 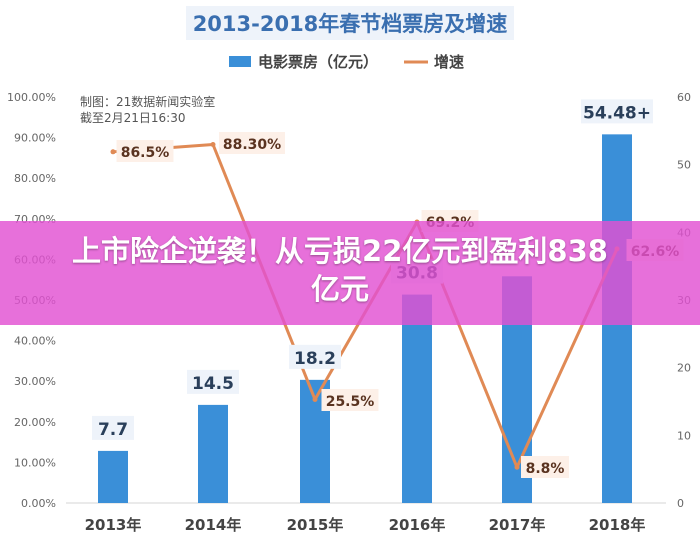 What do you see at coordinates (133, 118) in the screenshot?
I see `annotation-line: 截至2月21日16:30` at bounding box center [133, 118].